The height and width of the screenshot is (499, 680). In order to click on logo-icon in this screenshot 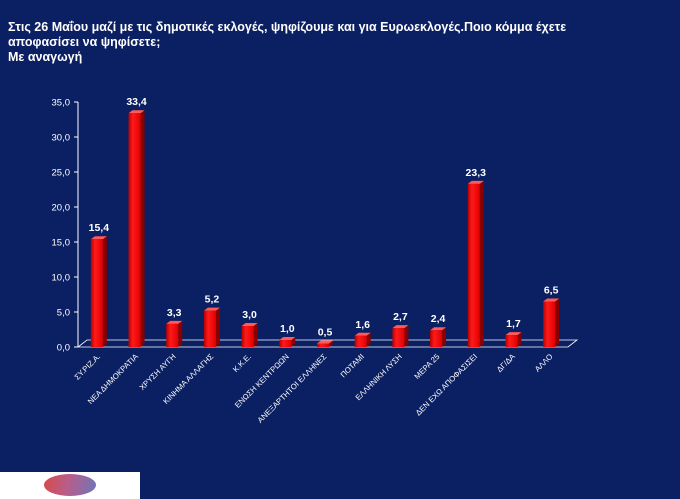, I will do `click(70, 485)`.